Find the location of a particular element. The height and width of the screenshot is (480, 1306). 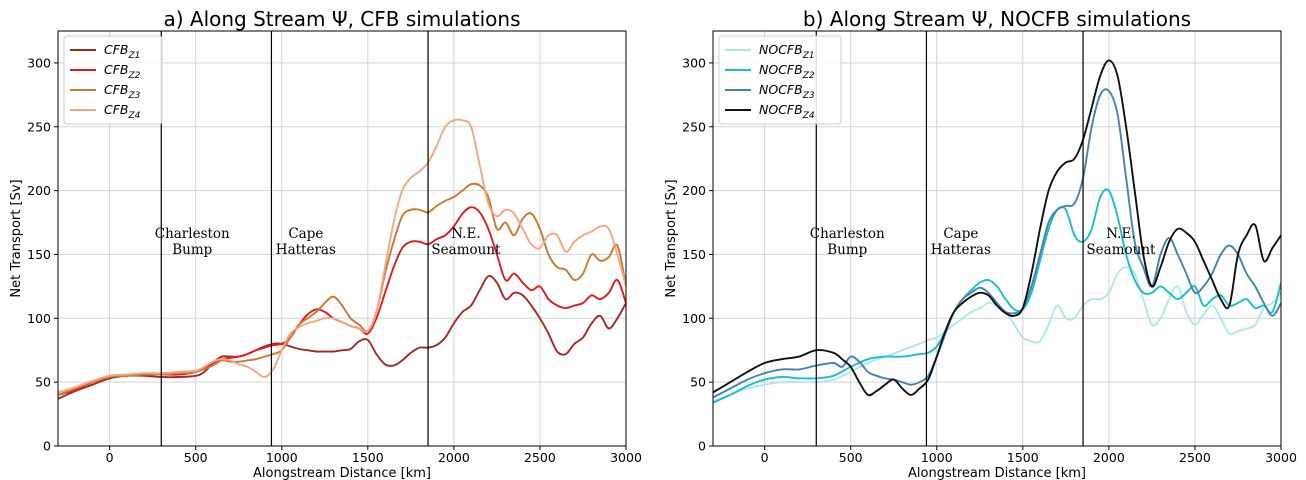

legend-entry: NOCFBZ1 is located at coordinates (787, 51).